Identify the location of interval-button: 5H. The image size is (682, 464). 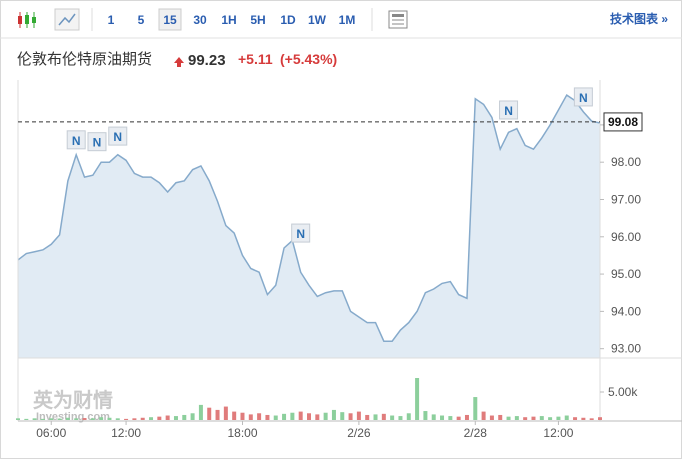
(257, 20).